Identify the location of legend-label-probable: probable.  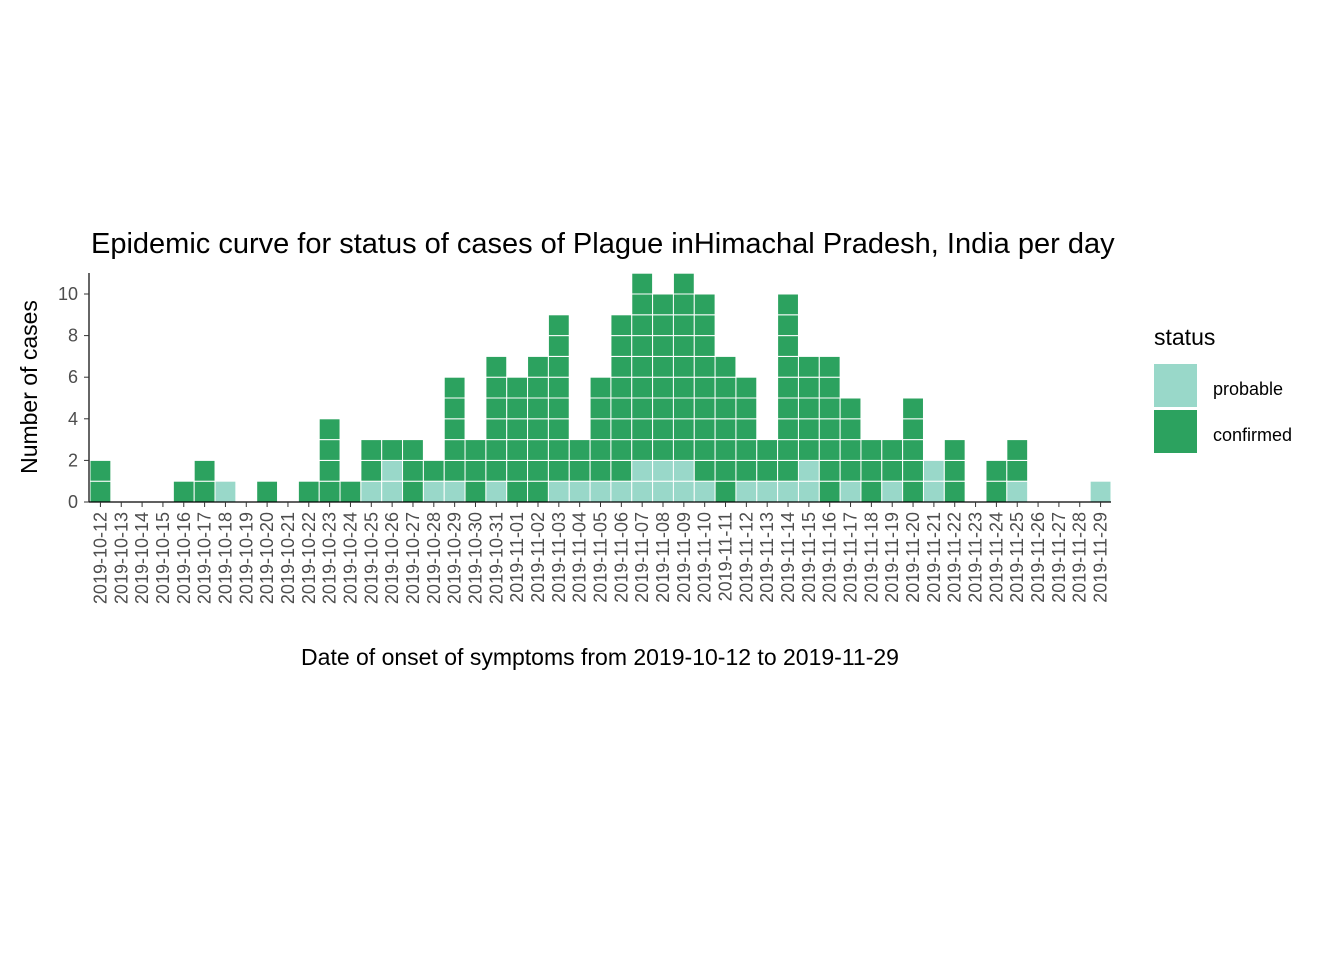
(1248, 389).